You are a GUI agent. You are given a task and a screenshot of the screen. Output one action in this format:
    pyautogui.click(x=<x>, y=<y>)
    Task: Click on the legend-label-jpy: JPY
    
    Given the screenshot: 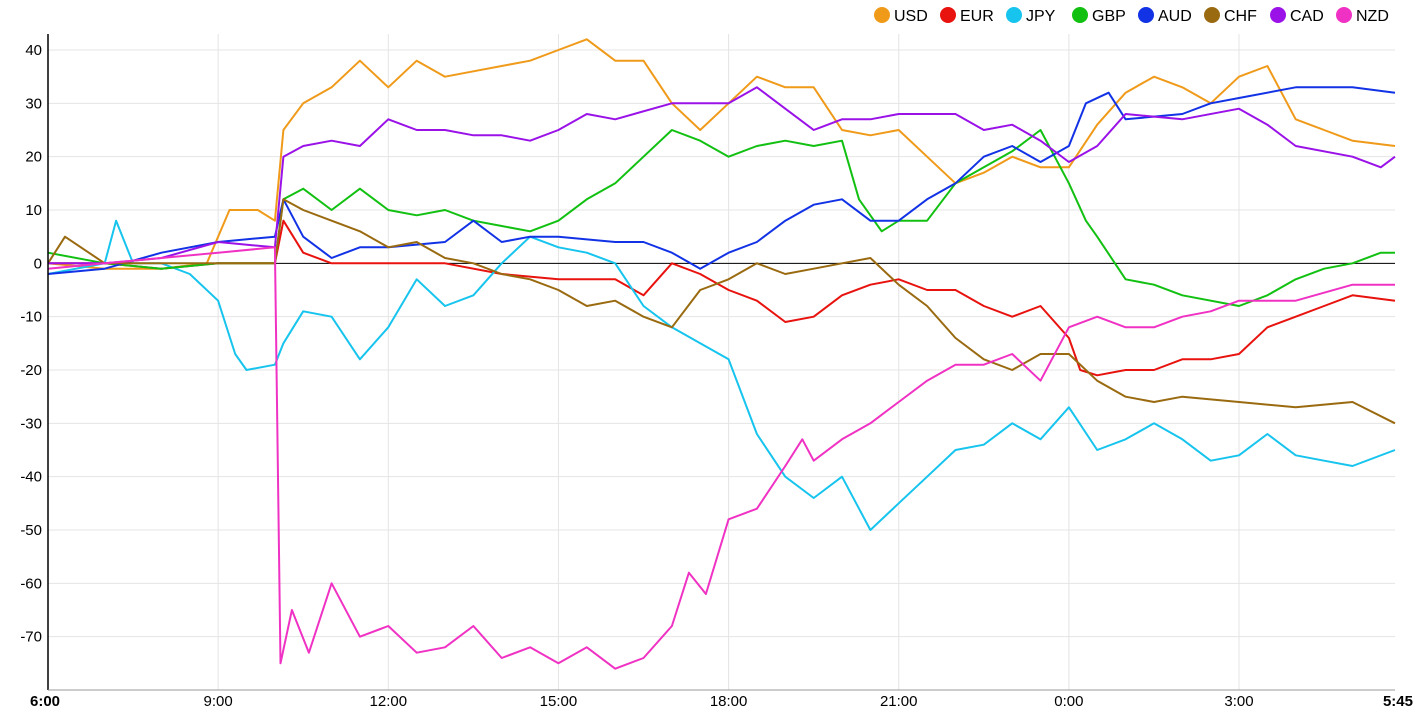 What is the action you would take?
    pyautogui.click(x=1041, y=16)
    